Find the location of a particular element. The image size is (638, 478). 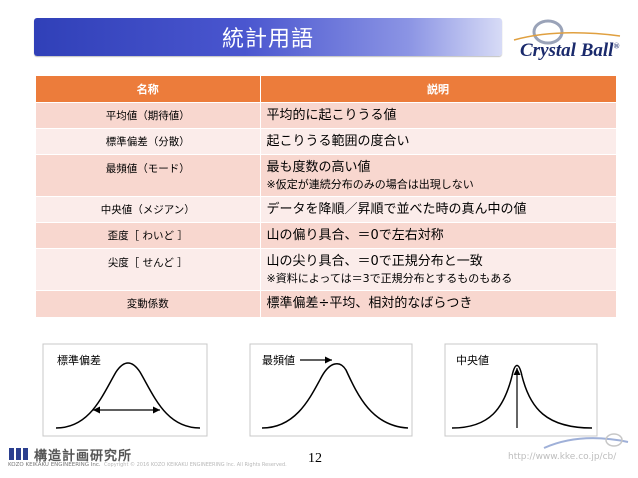

footer-swoosh-icon is located at coordinates (586, 441).